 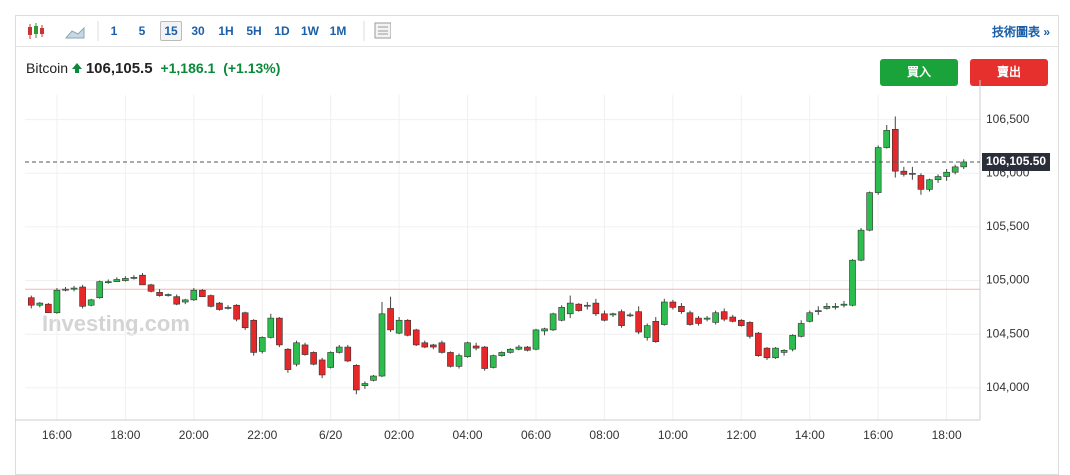 I want to click on y-tick-label: 104,500, so click(x=1008, y=333).